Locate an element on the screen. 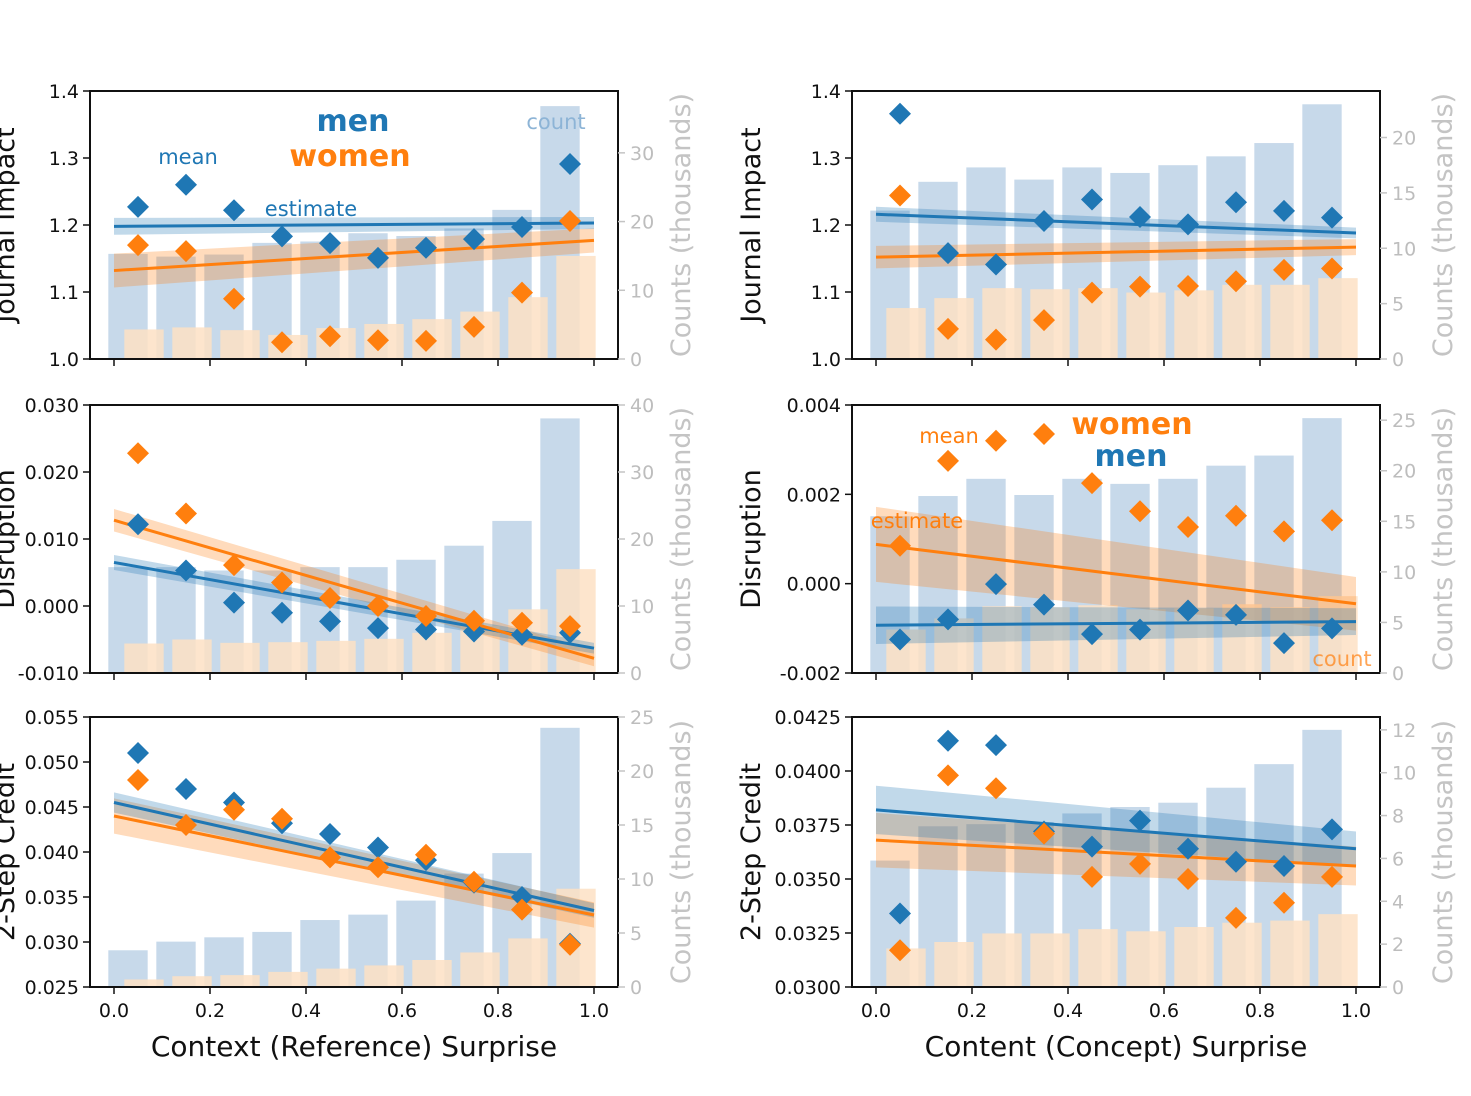 This screenshot has width=1471, height=1096. annotation-estimate: estimate is located at coordinates (311, 209).